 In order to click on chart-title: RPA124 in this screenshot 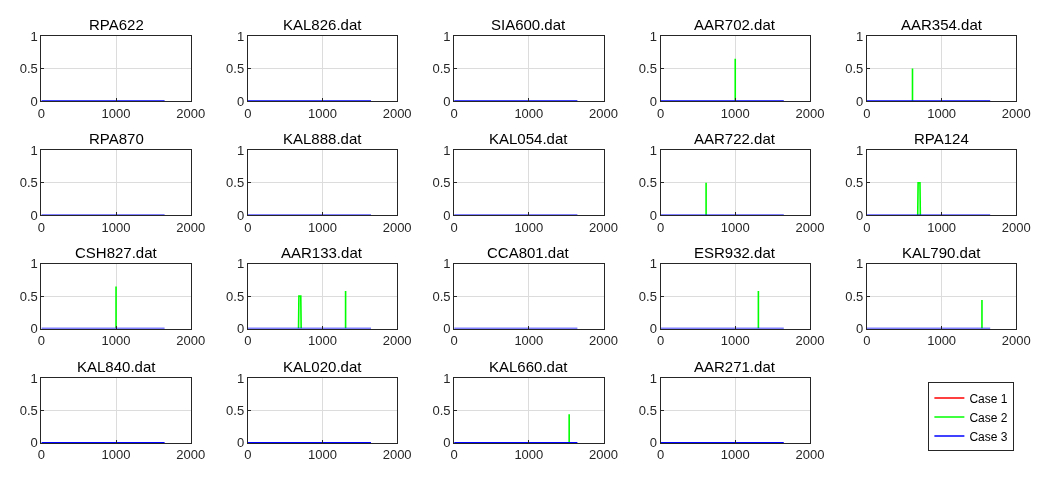, I will do `click(941, 138)`.